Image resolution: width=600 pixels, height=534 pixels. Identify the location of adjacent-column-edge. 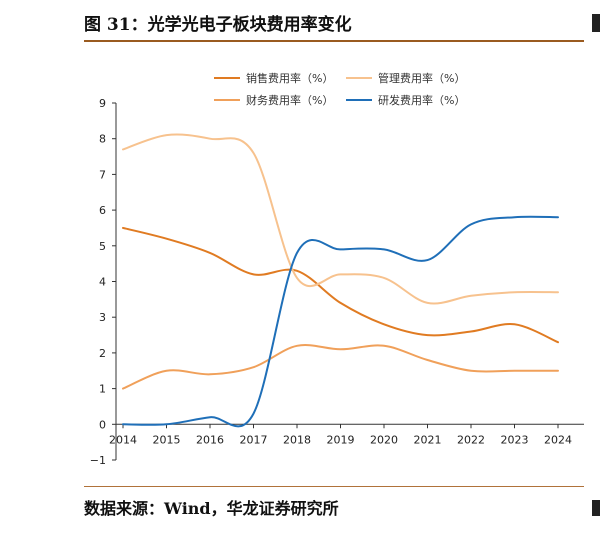
(596, 23).